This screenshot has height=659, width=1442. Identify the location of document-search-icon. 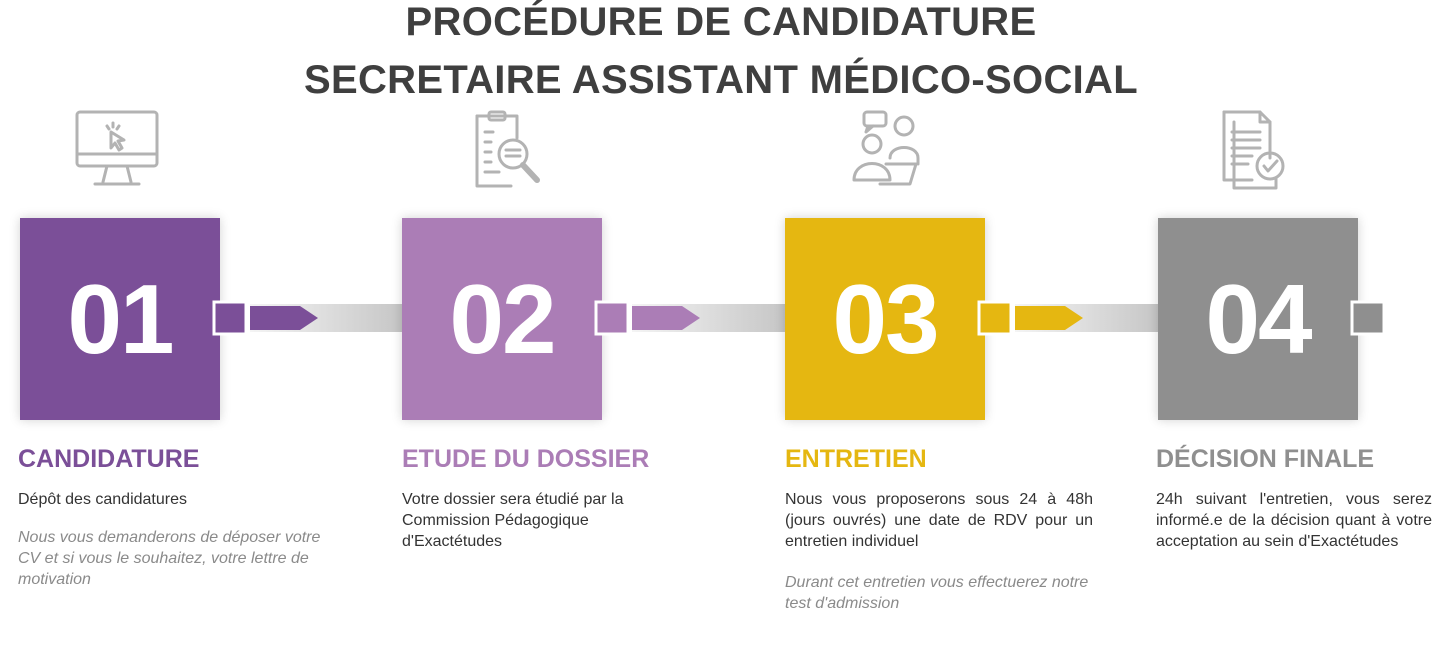
(510, 150).